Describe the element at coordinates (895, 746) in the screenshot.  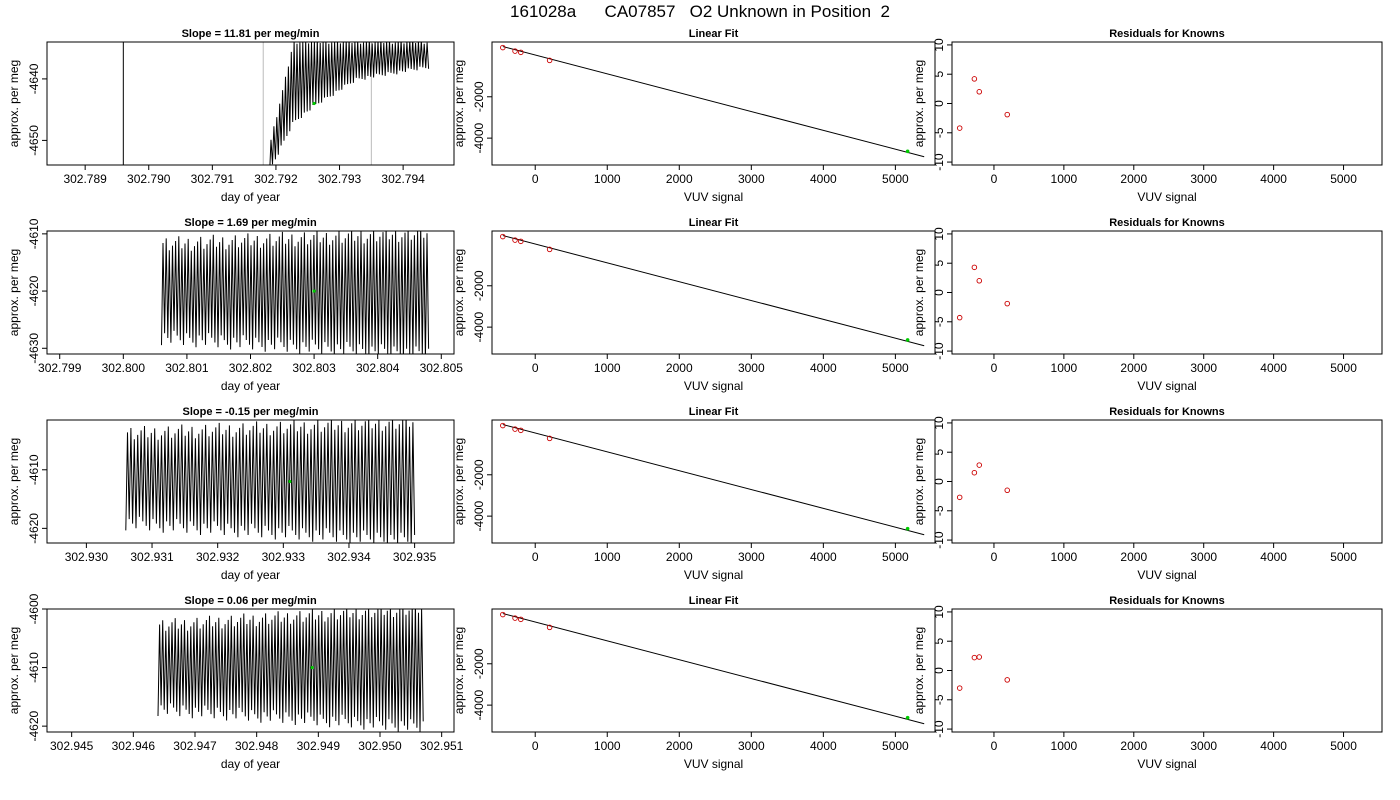
I see `r3-fit-xtick-label: 5000` at that location.